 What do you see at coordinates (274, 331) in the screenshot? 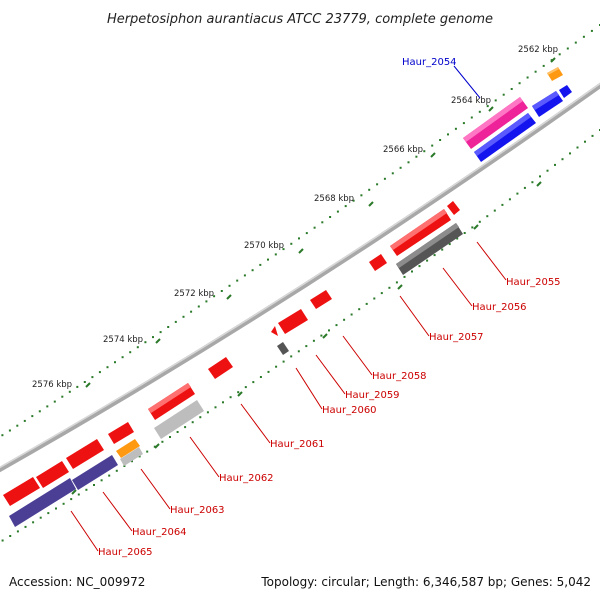
I see `gene-haur-2059` at bounding box center [274, 331].